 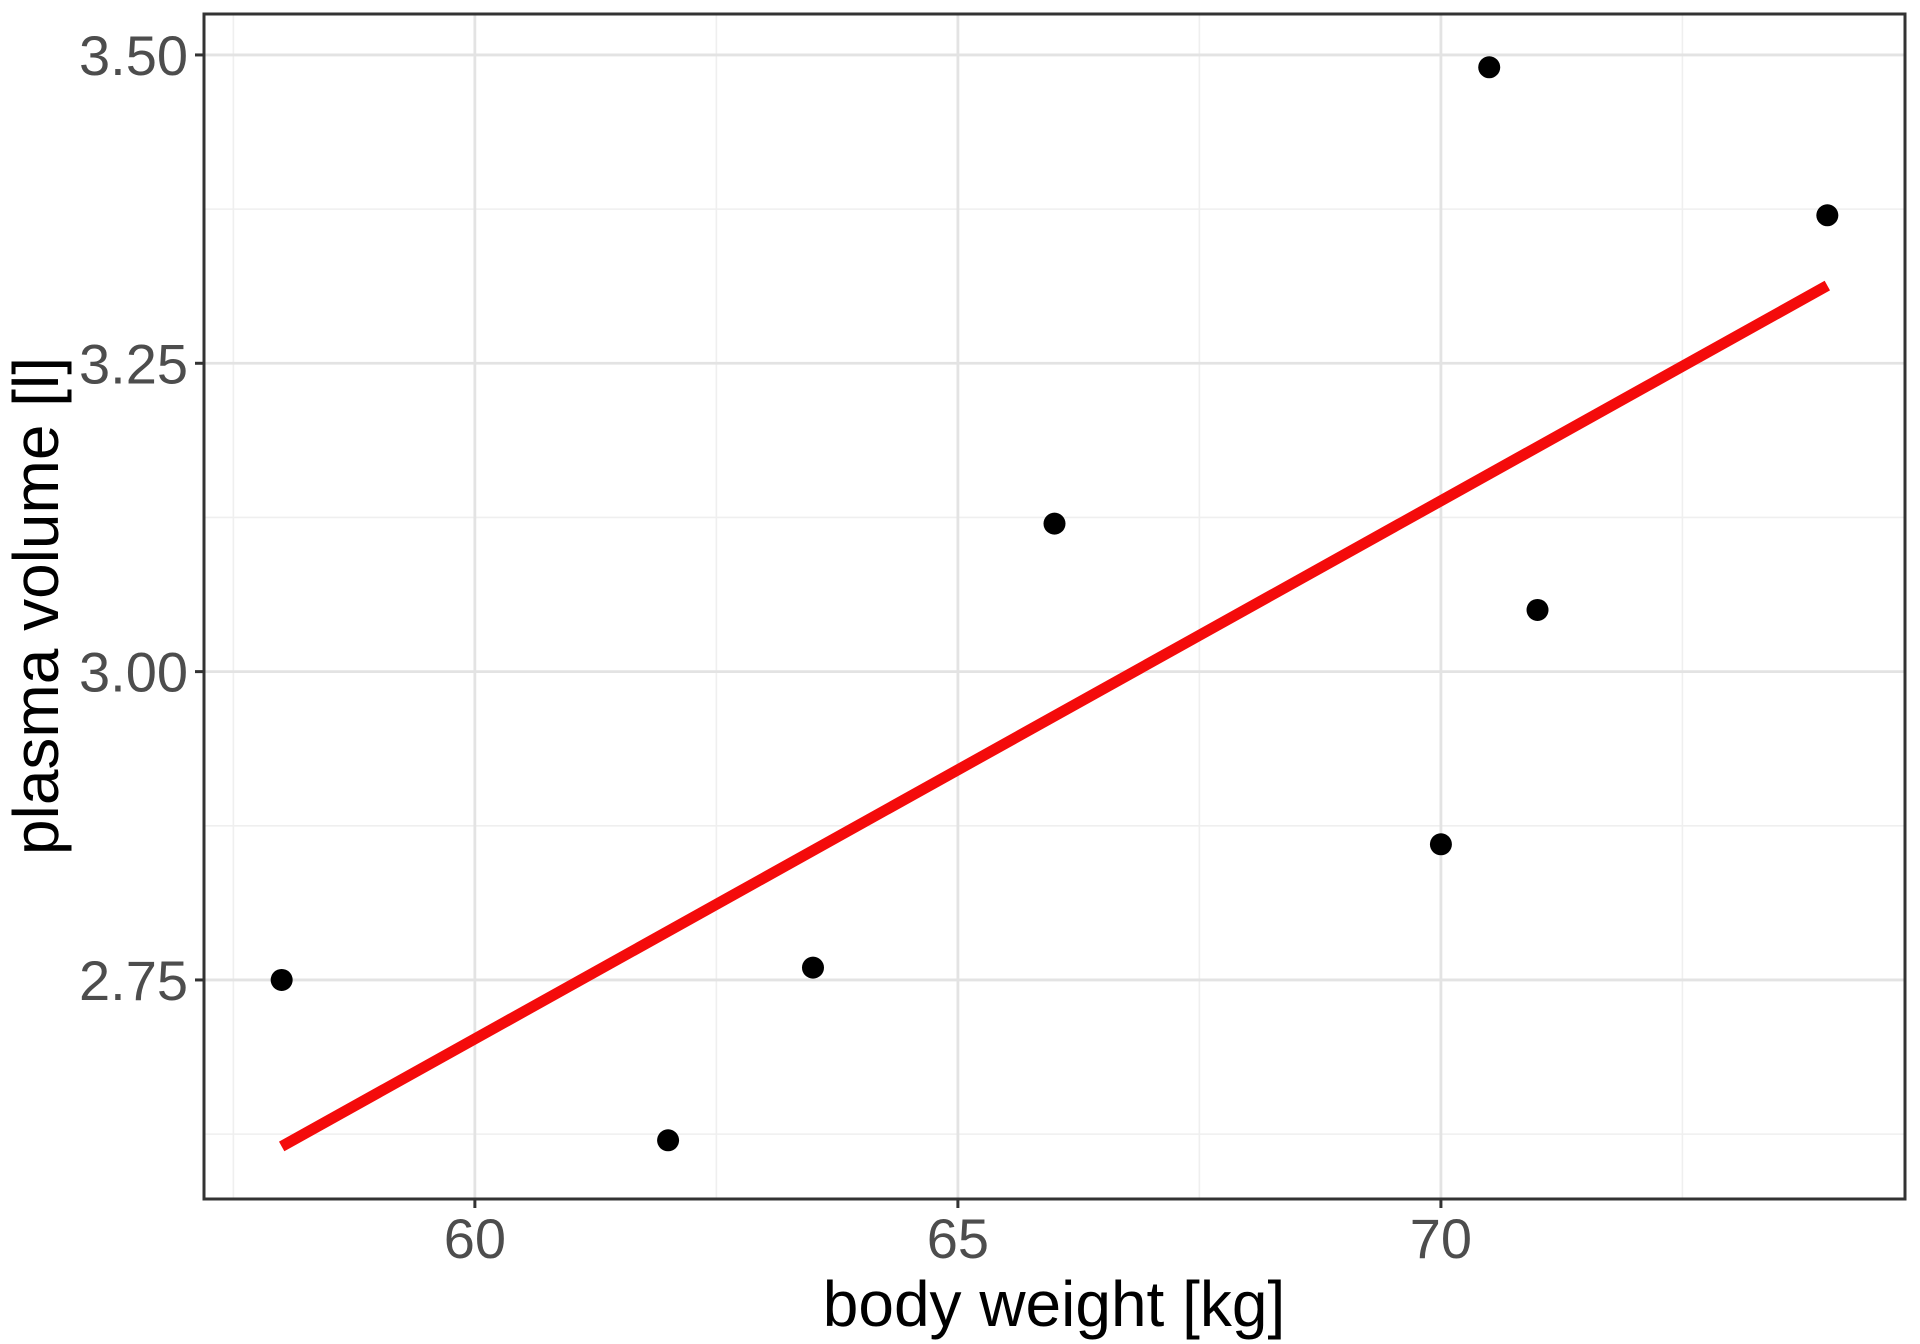 What do you see at coordinates (1054, 1304) in the screenshot?
I see `x-axis-title: body weight [kg]` at bounding box center [1054, 1304].